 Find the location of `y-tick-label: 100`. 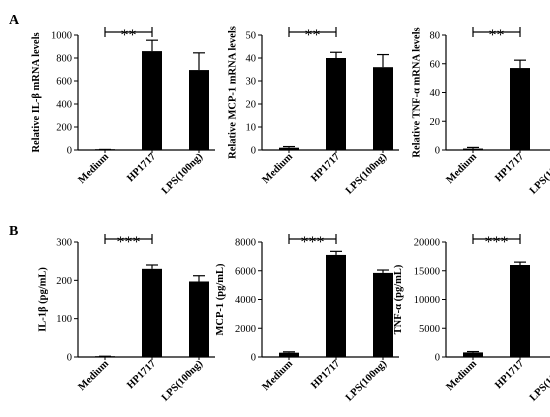

y-tick-label: 100 is located at coordinates (64, 319).